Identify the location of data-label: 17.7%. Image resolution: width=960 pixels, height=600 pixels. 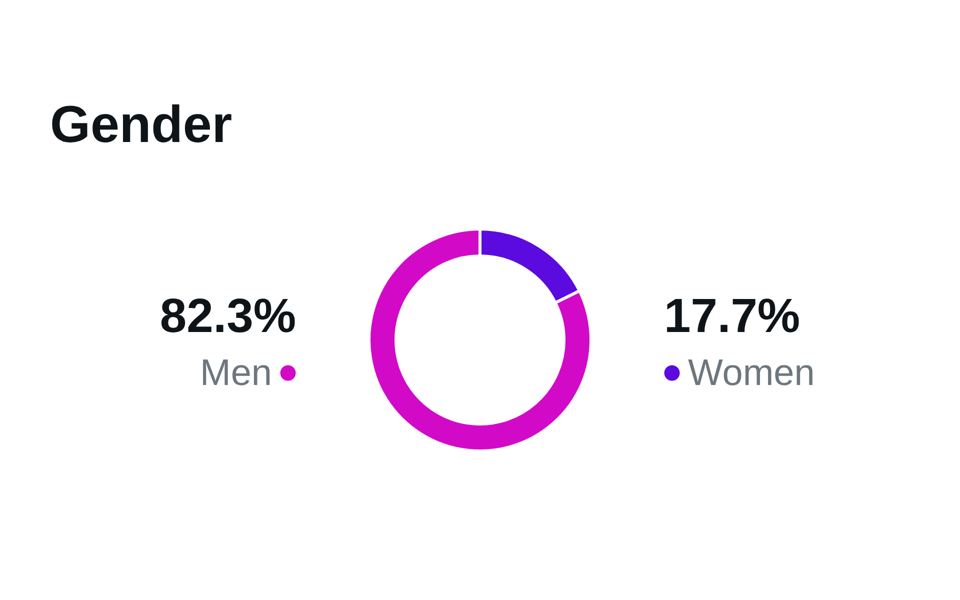
(732, 316).